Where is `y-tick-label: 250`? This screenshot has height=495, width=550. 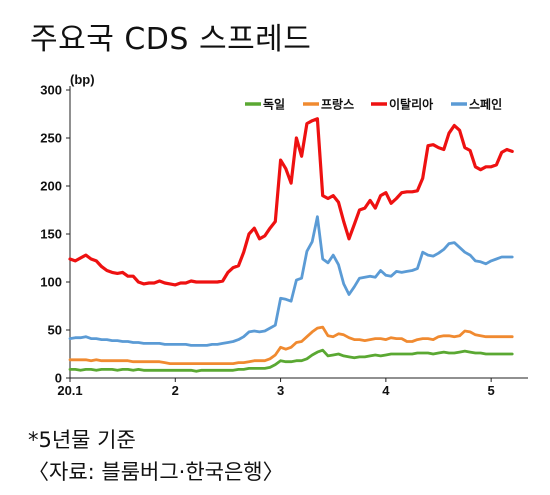
y-tick-label: 250 is located at coordinates (51, 138).